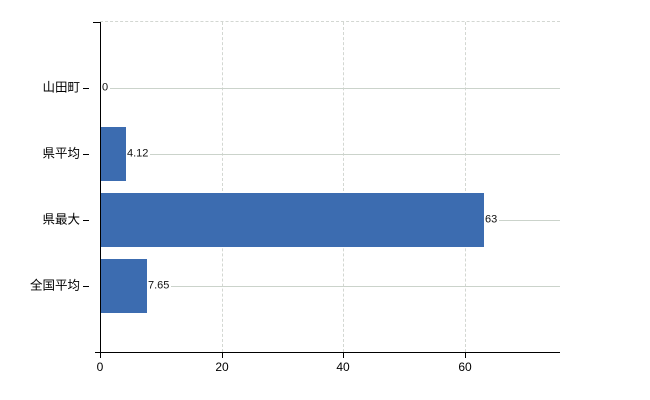 The width and height of the screenshot is (650, 400). Describe the element at coordinates (138, 154) in the screenshot. I see `value-label: 4.12` at that location.